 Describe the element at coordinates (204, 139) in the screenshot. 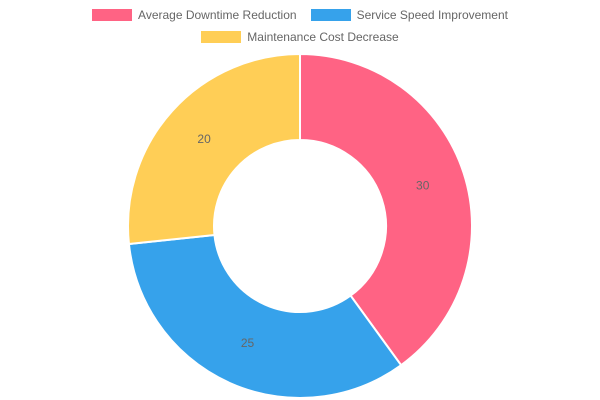

I see `value-label-maintenance-cost-decrease: 20` at that location.